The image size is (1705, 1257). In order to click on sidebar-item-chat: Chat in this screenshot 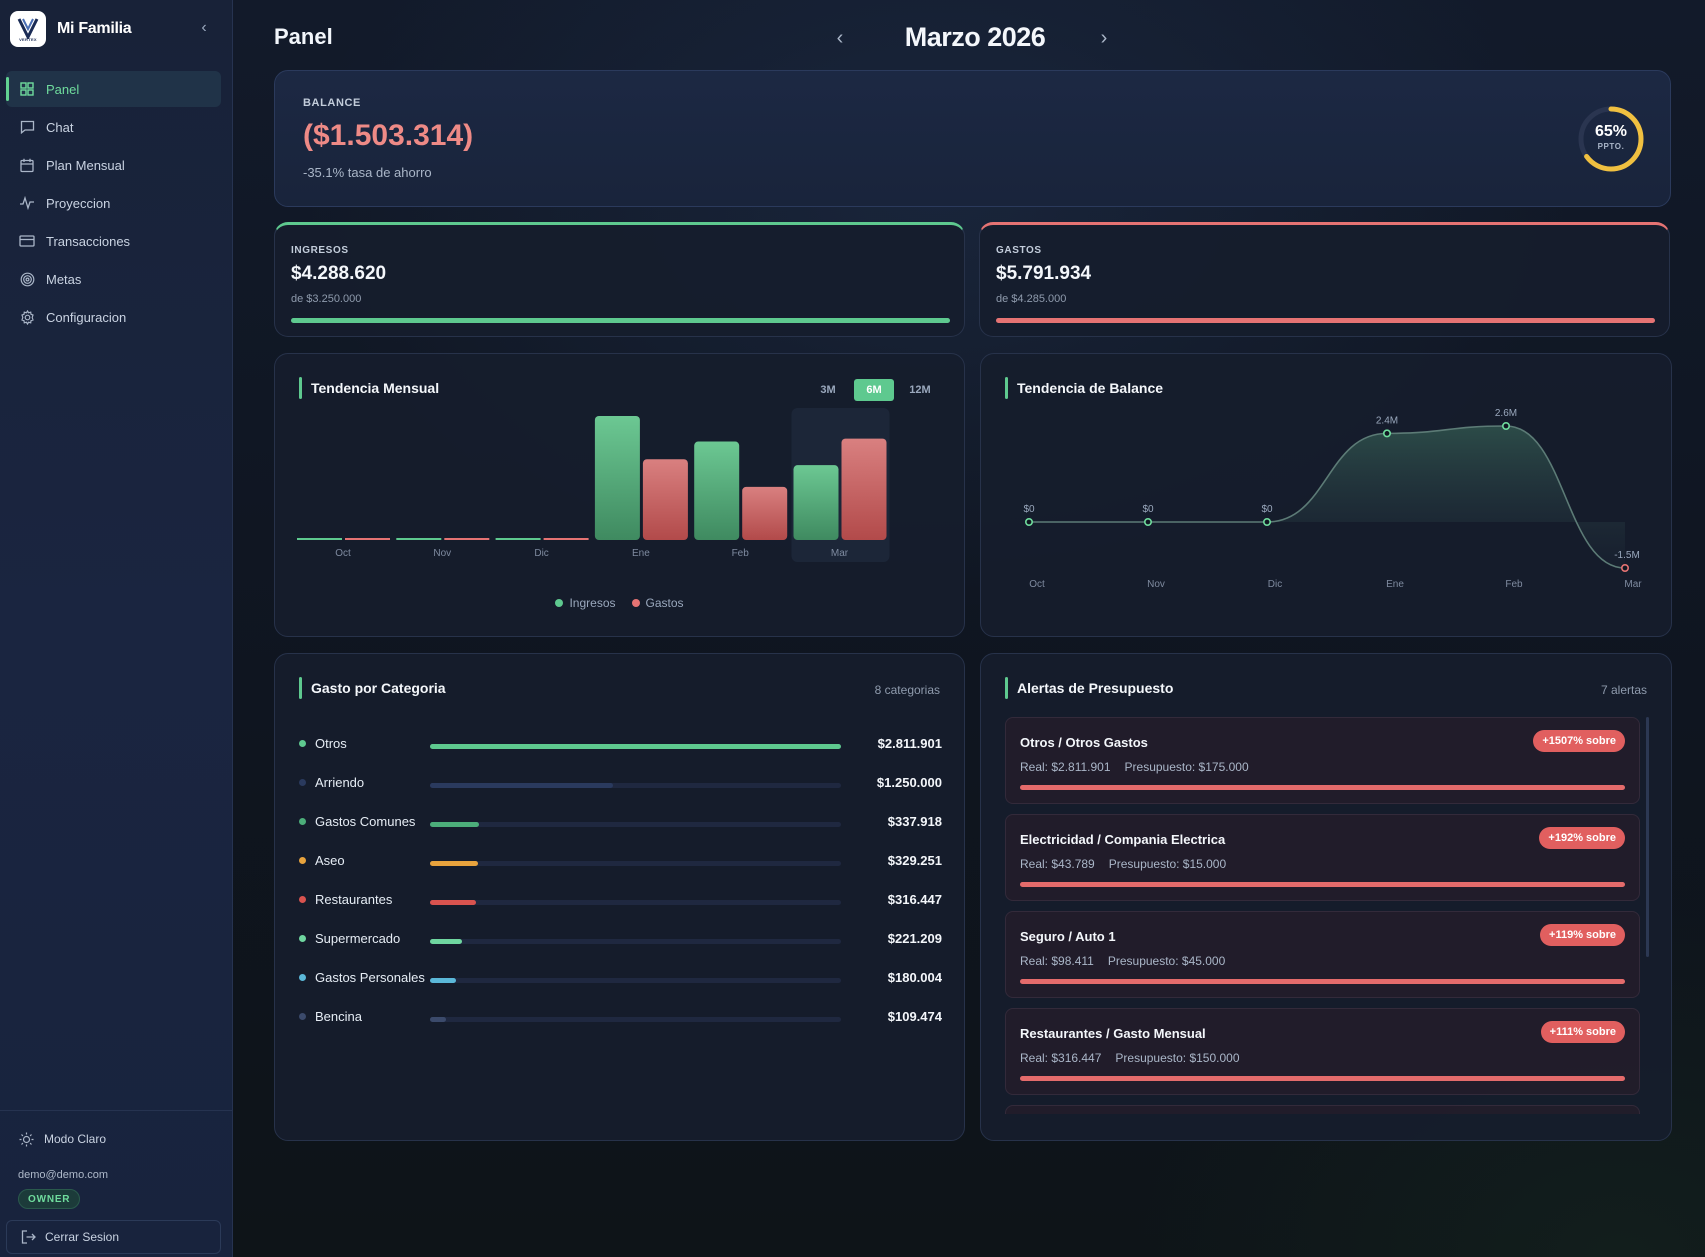, I will do `click(113, 127)`.